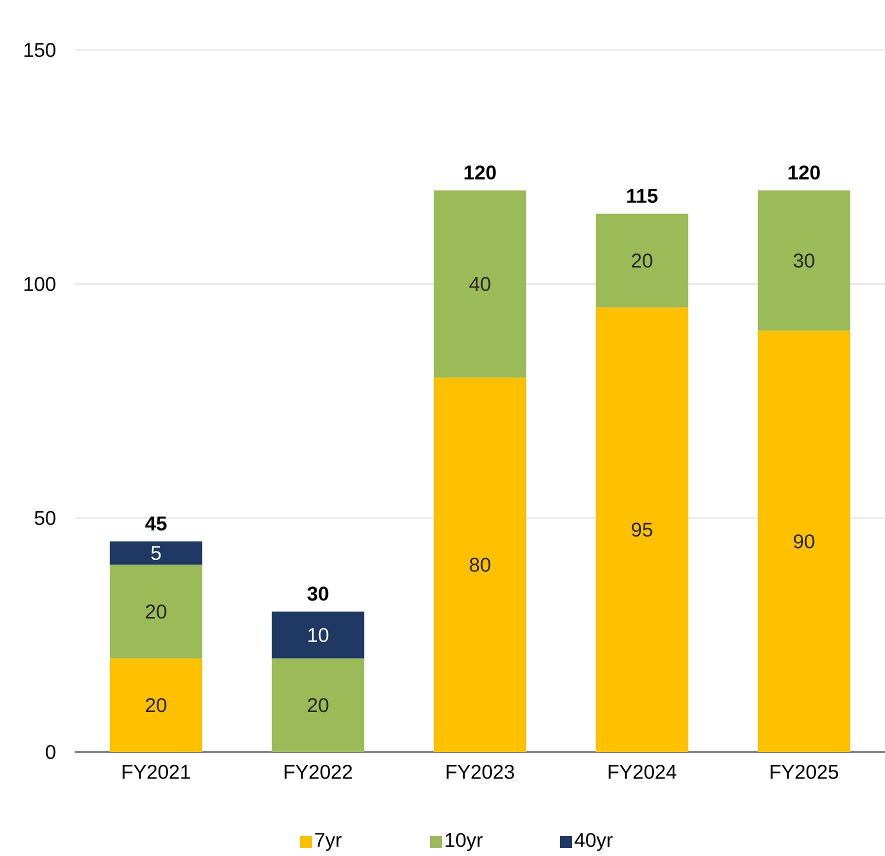 The image size is (885, 856). Describe the element at coordinates (593, 842) in the screenshot. I see `legend-label: 40yr` at that location.